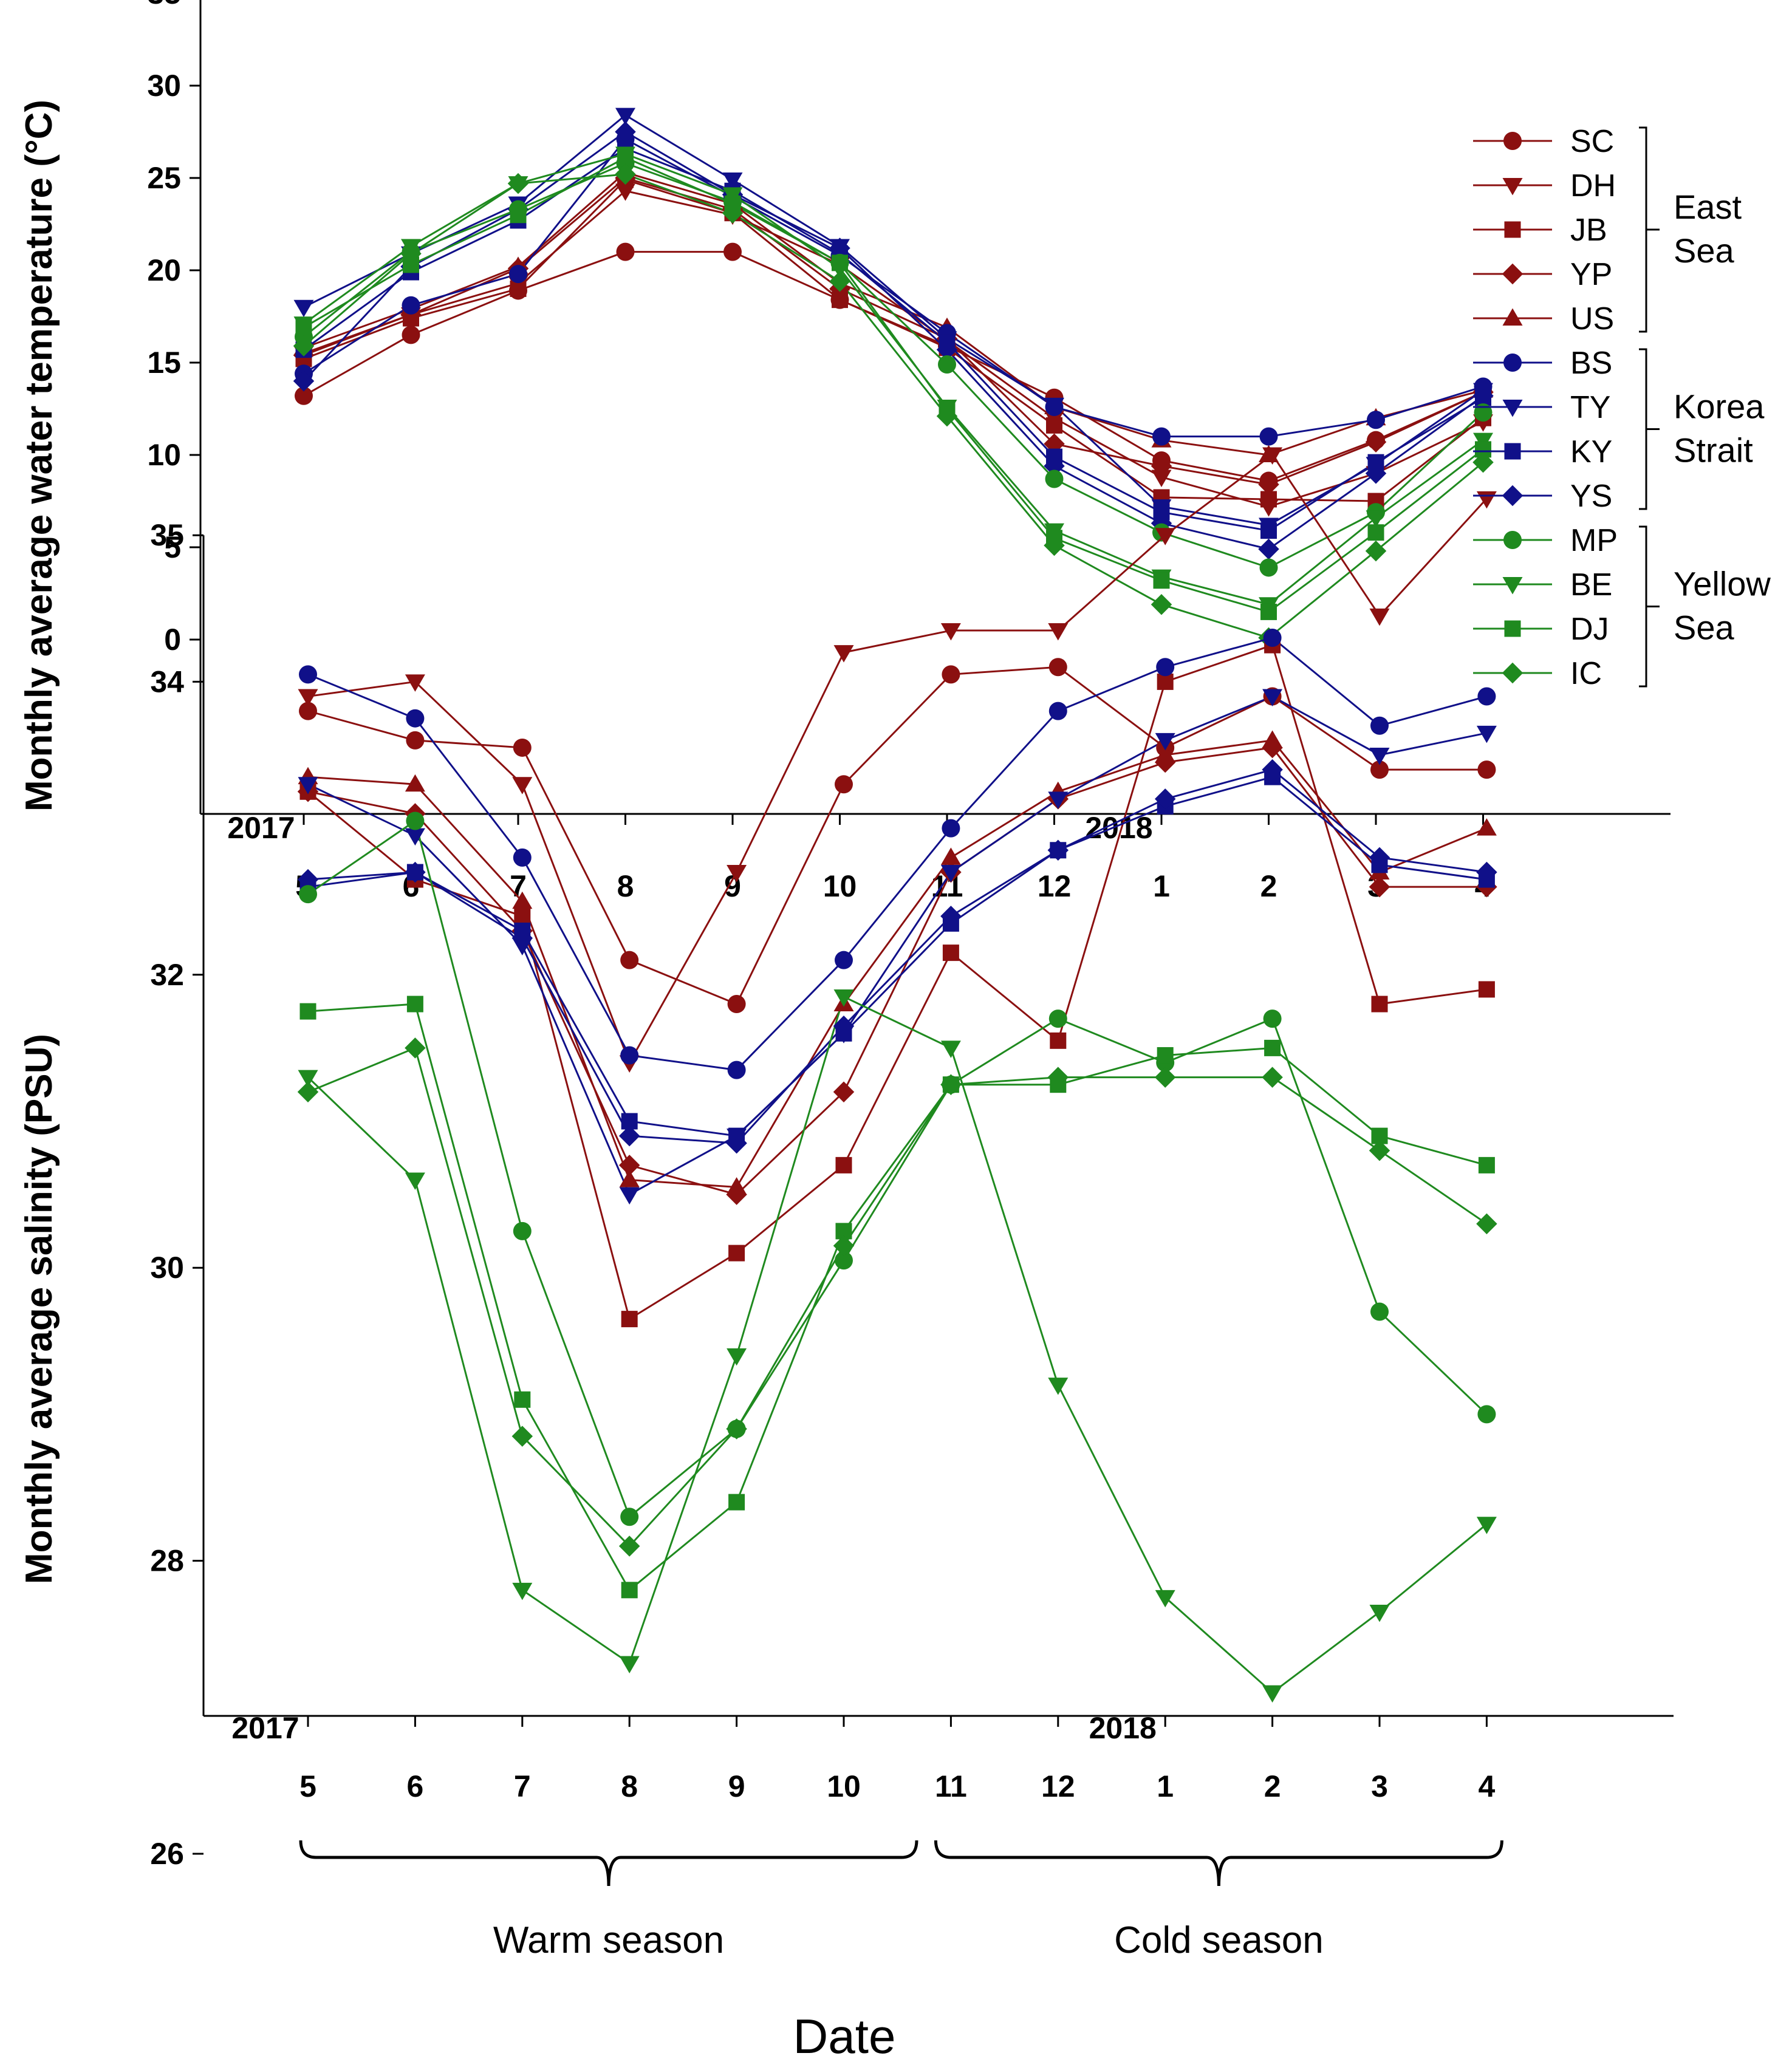  I want to click on legend-marker-ty, so click(1512, 408).